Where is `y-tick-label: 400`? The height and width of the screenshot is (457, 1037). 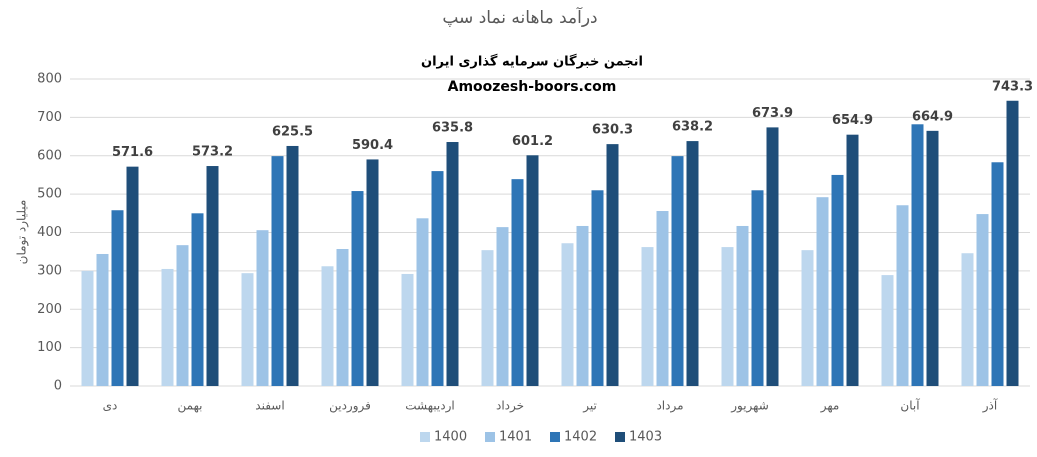
y-tick-label: 400 is located at coordinates (49, 232).